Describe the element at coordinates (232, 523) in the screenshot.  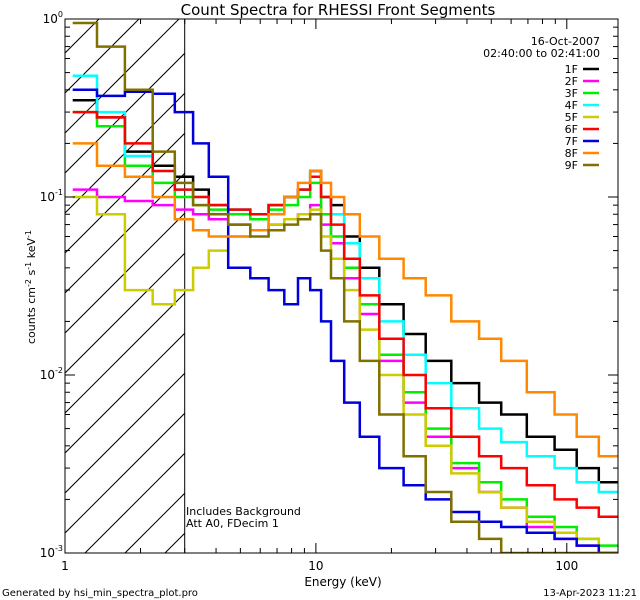
I see `annotation-attenuator: Att A0, FDecim 1` at that location.